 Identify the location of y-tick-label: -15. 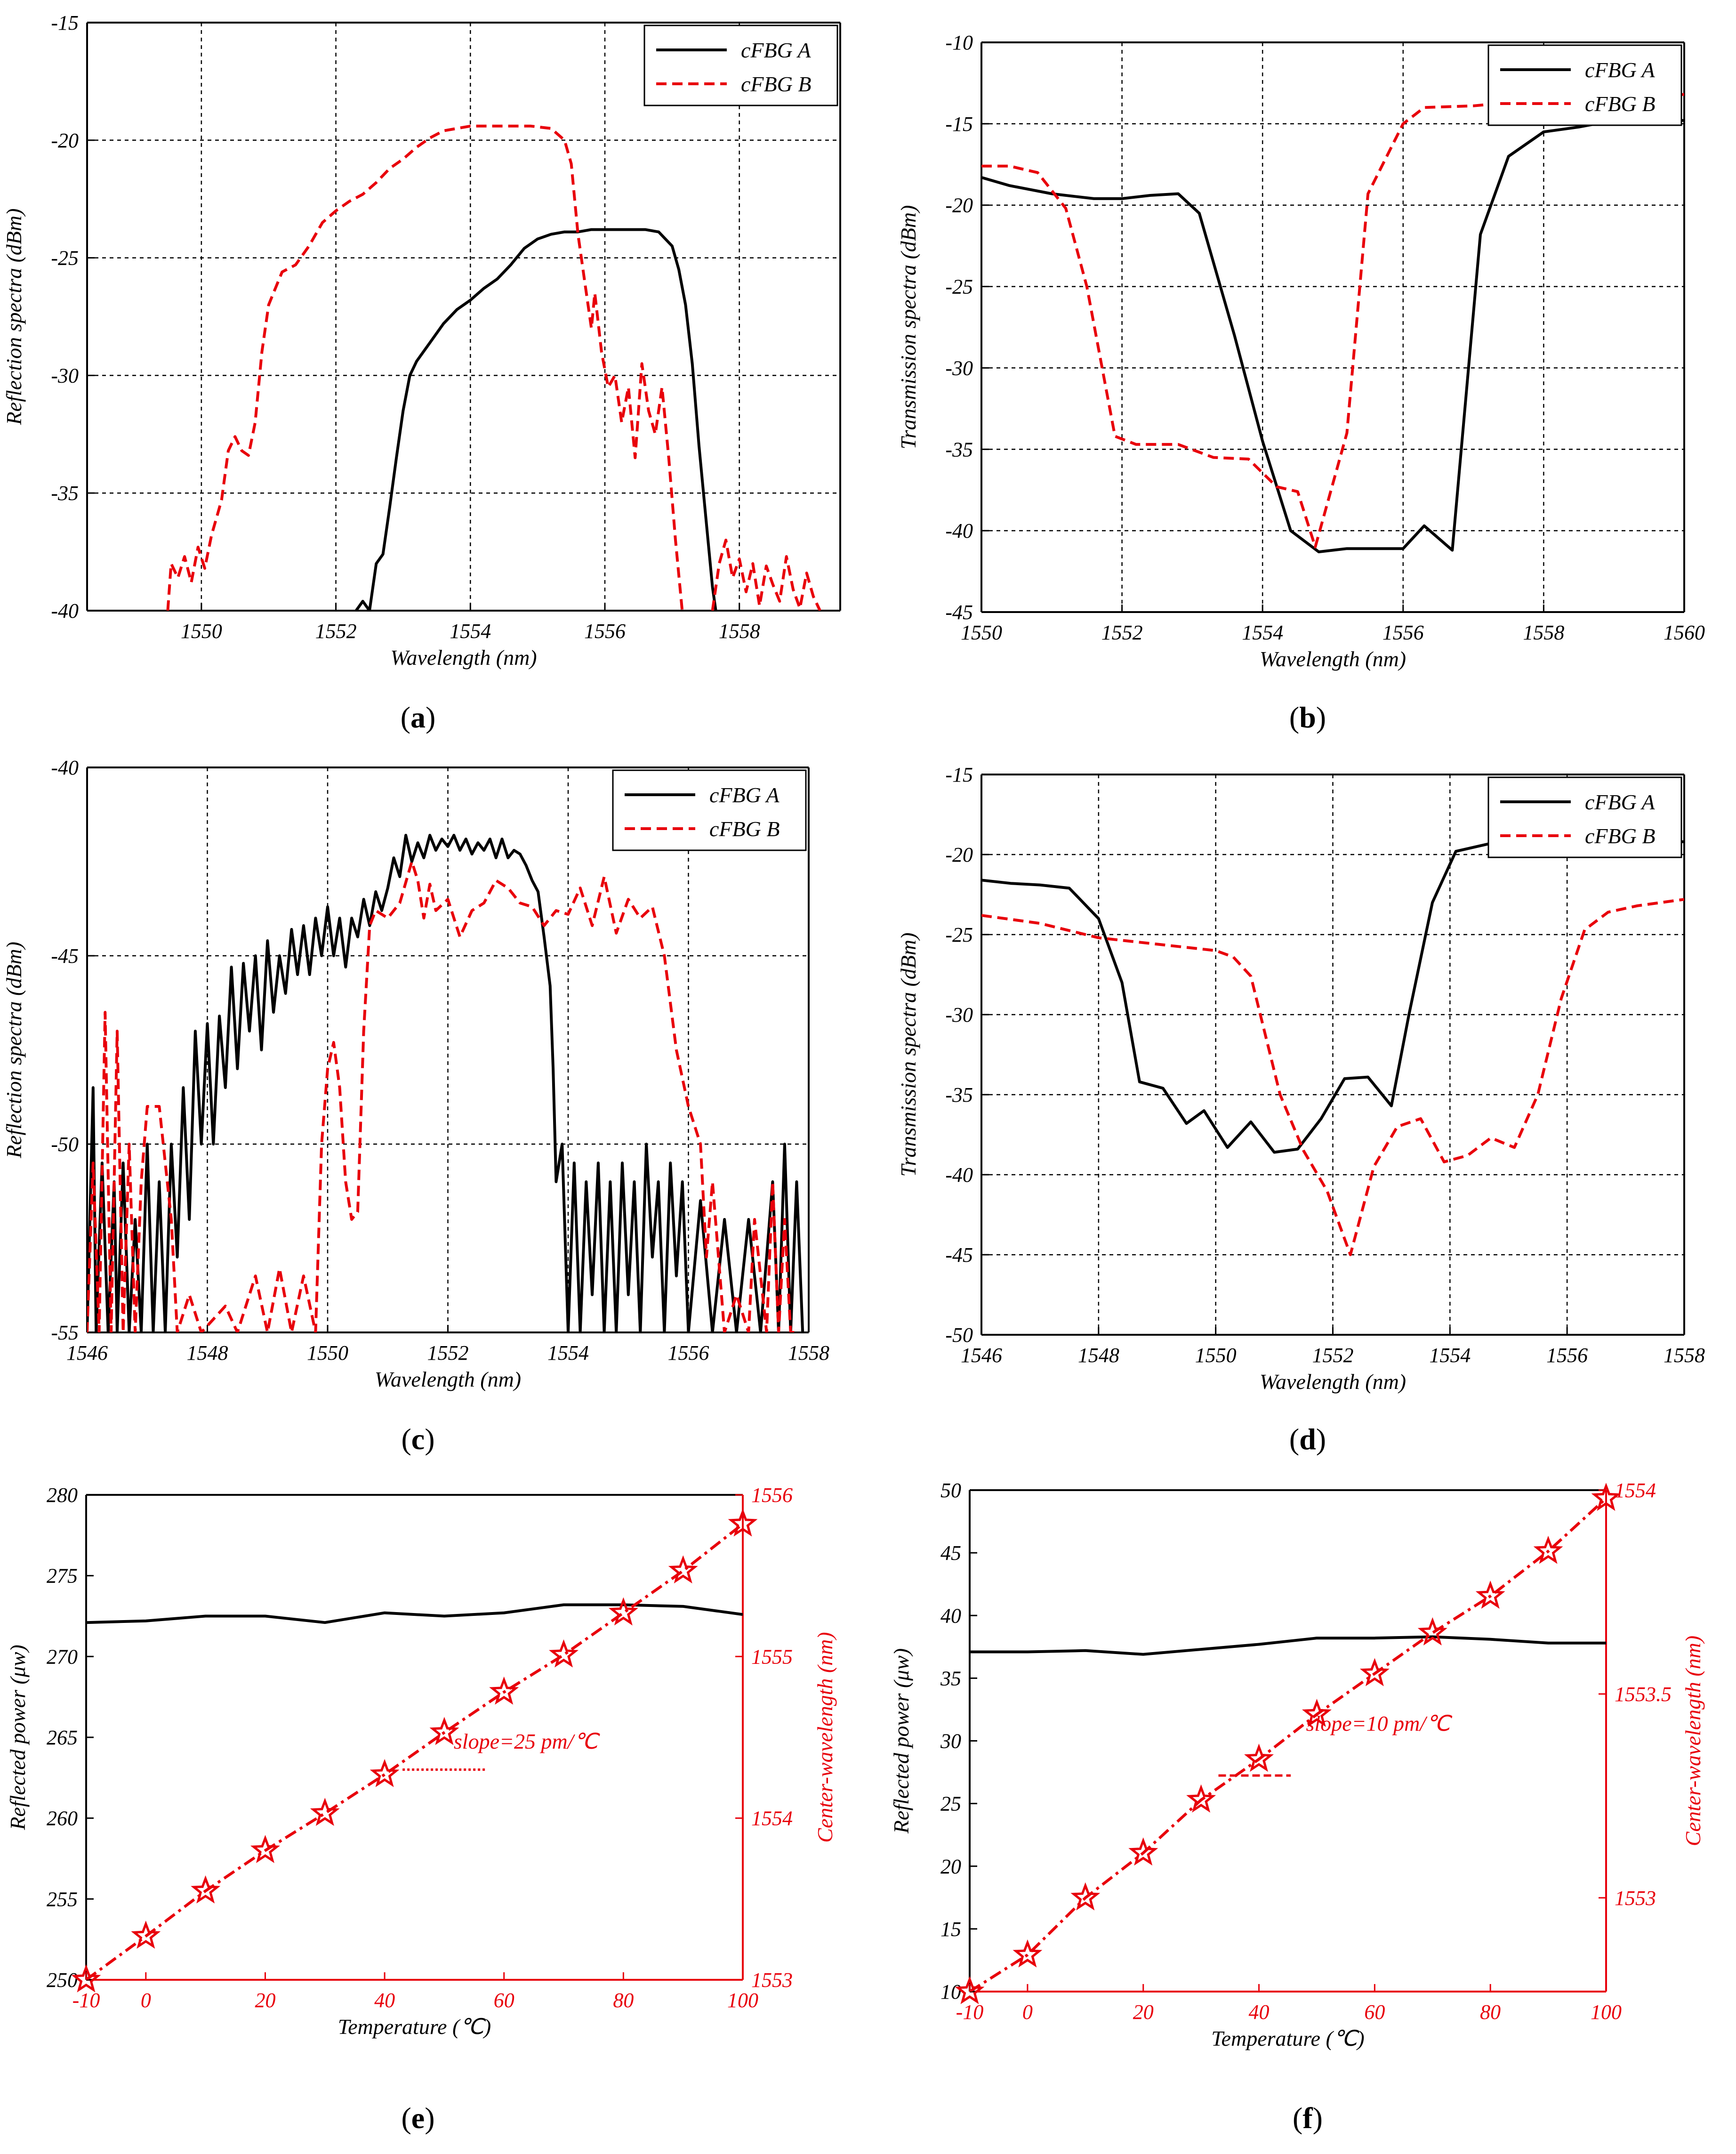
(959, 774).